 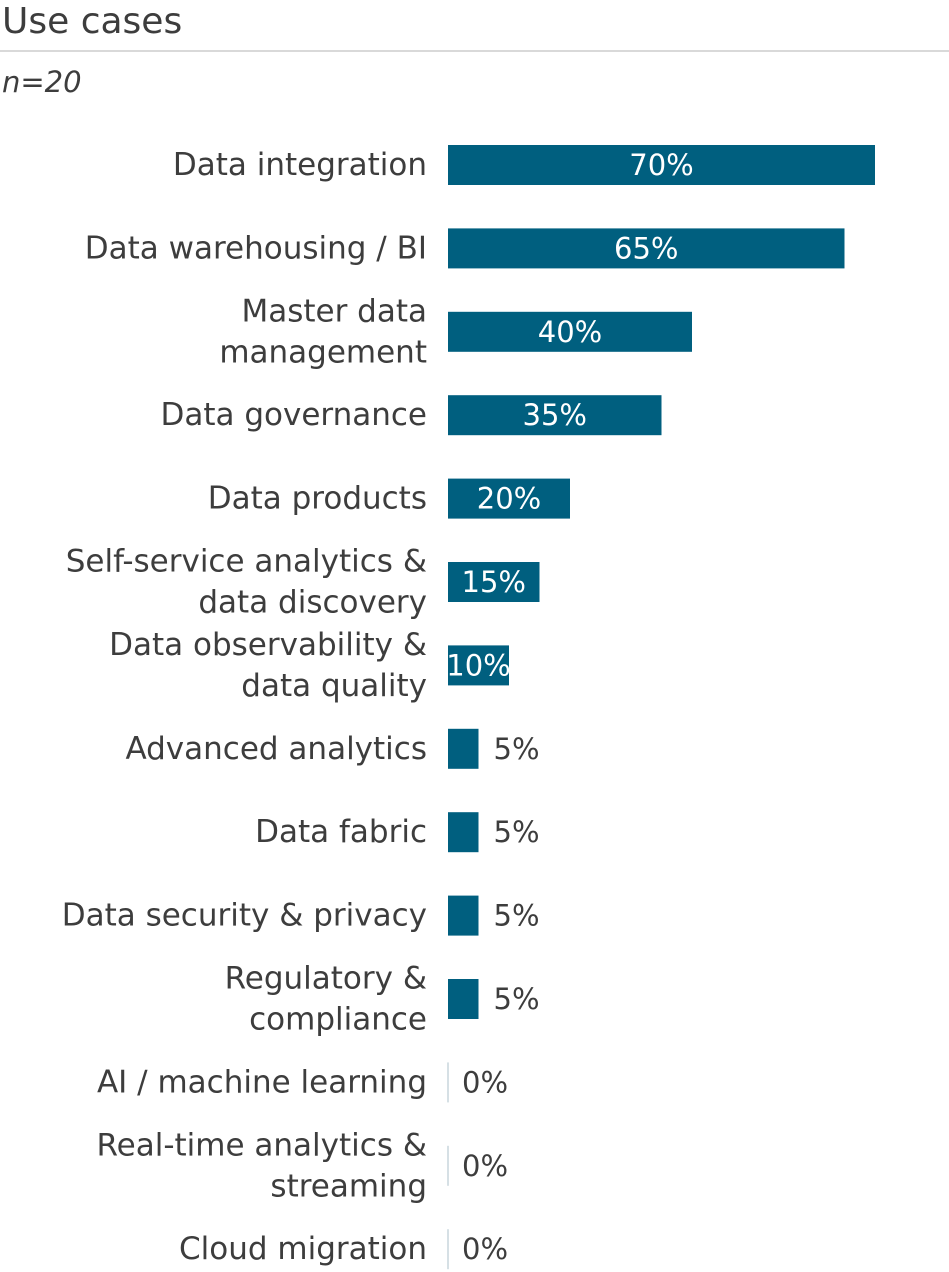 I want to click on category-label: Real-time analytics & streaming, so click(x=262, y=1165).